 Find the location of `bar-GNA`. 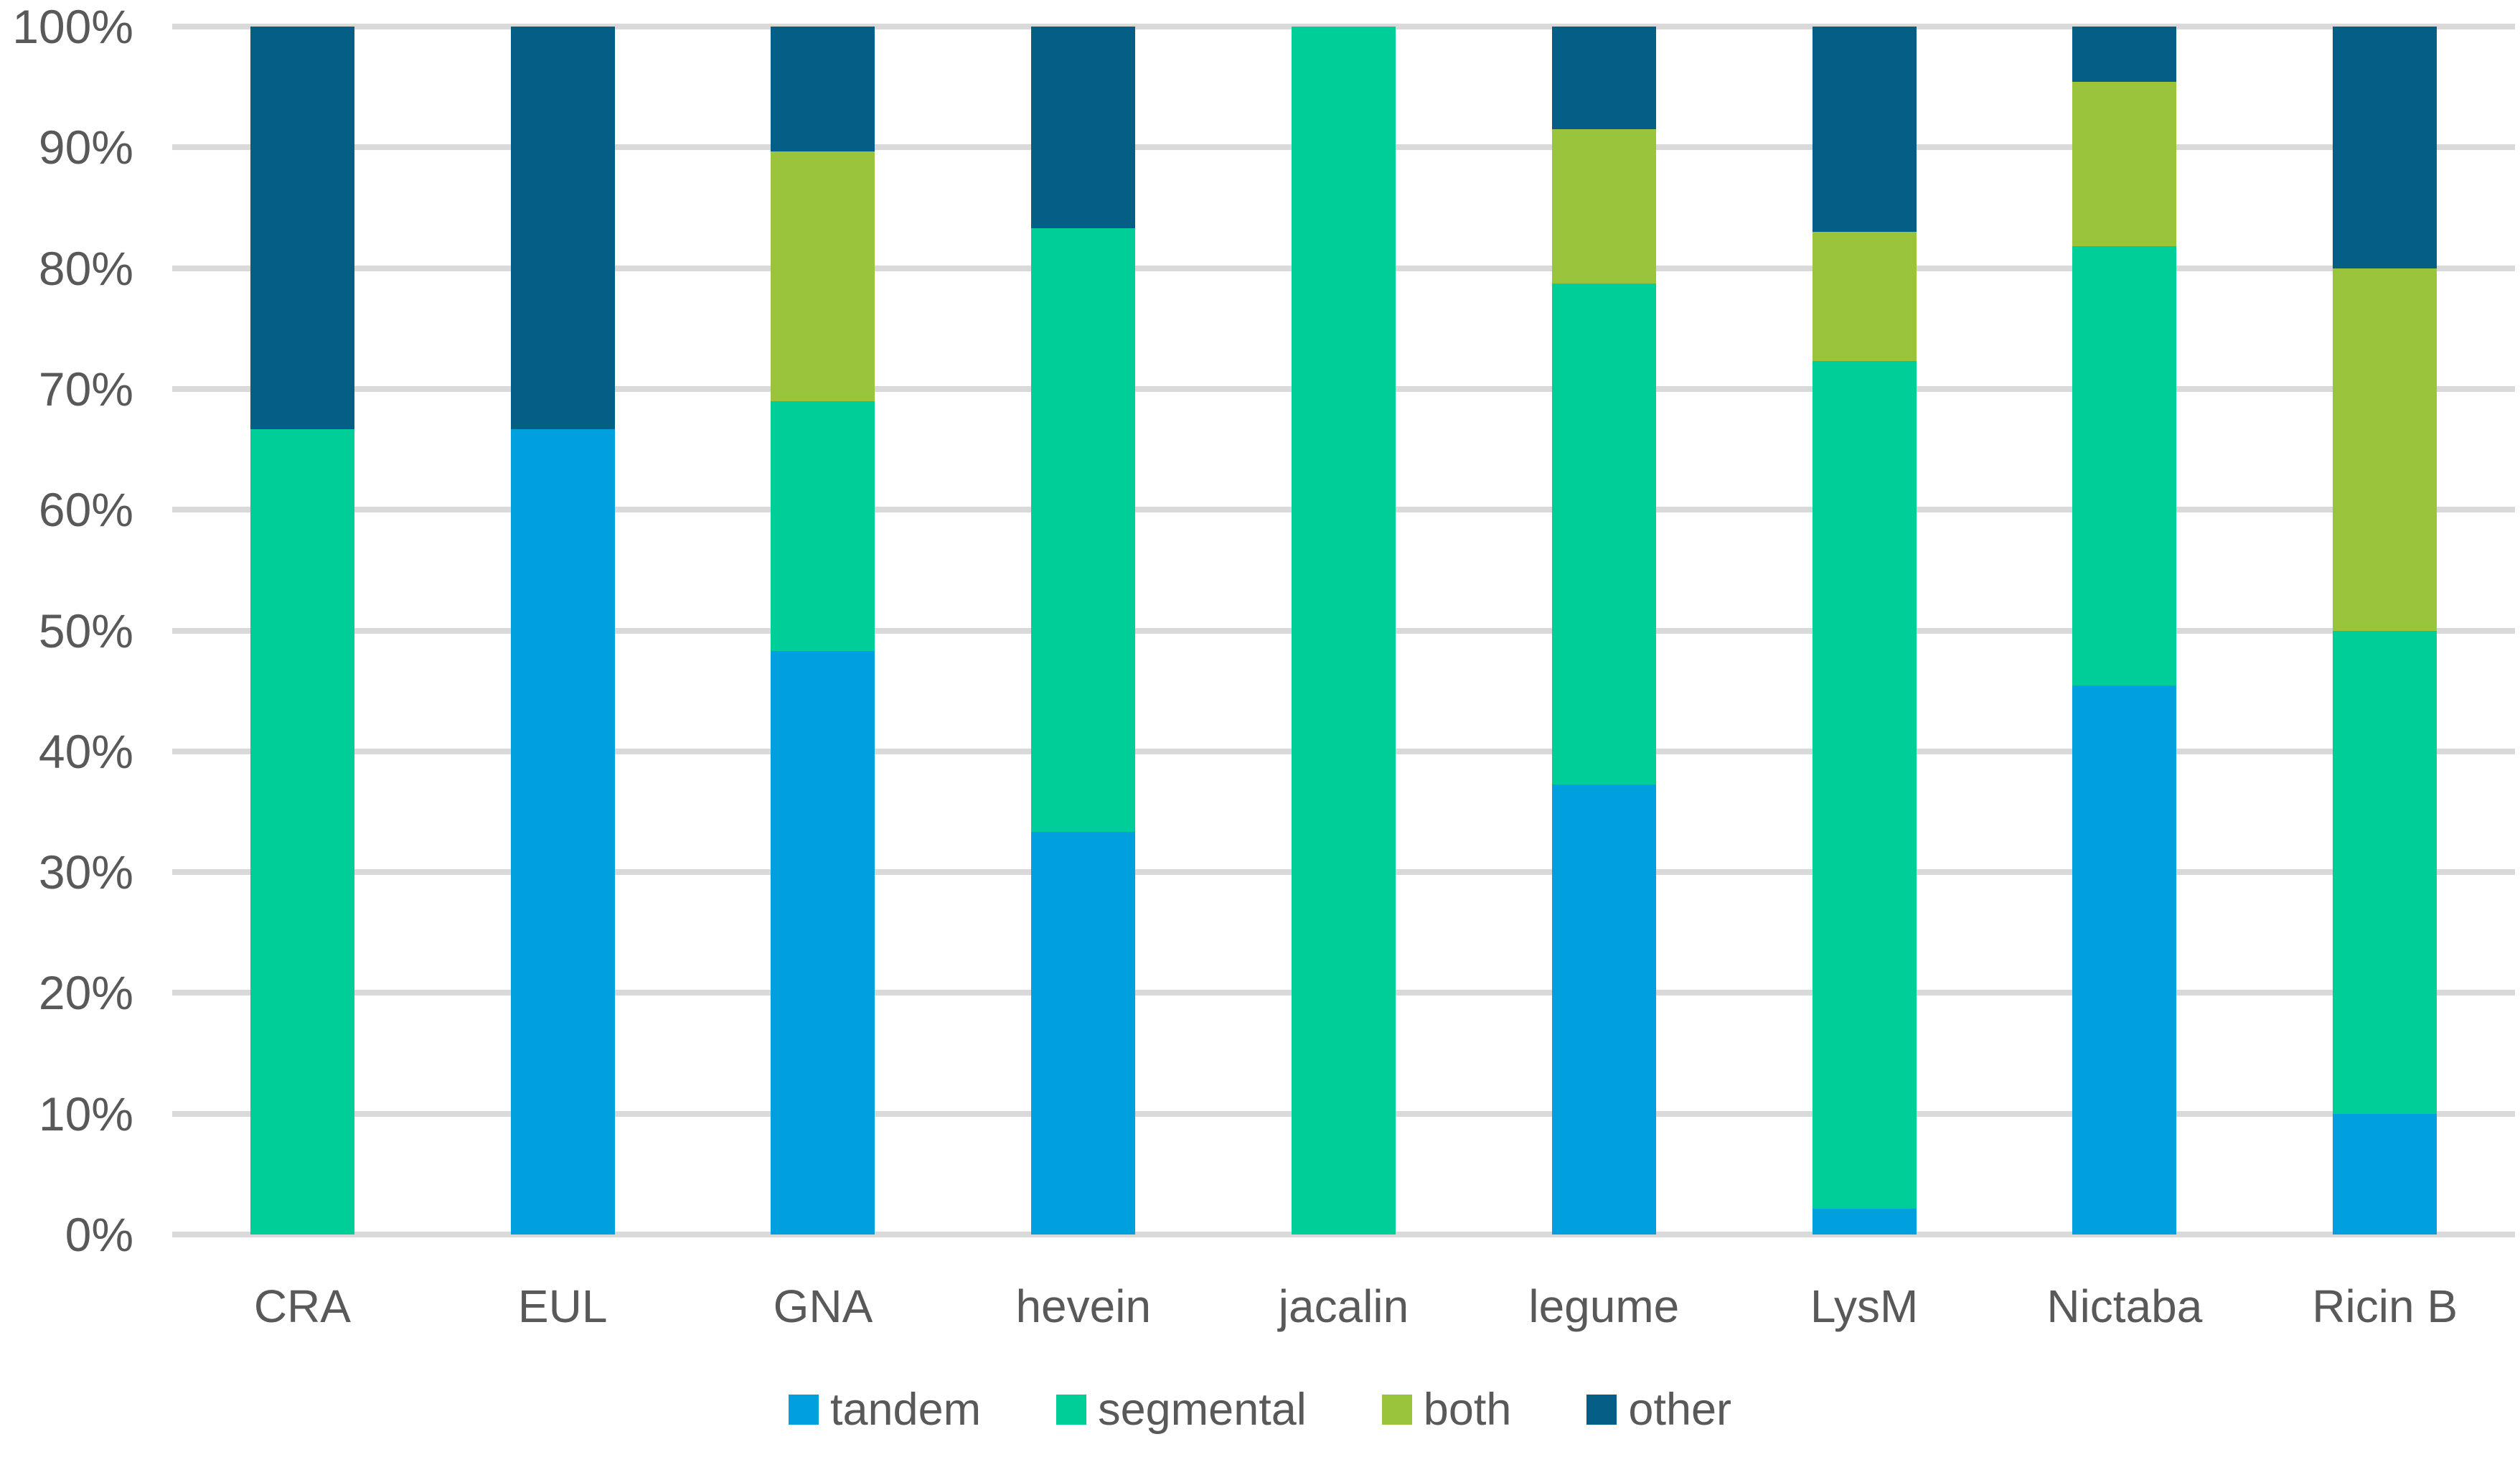

bar-GNA is located at coordinates (823, 631).